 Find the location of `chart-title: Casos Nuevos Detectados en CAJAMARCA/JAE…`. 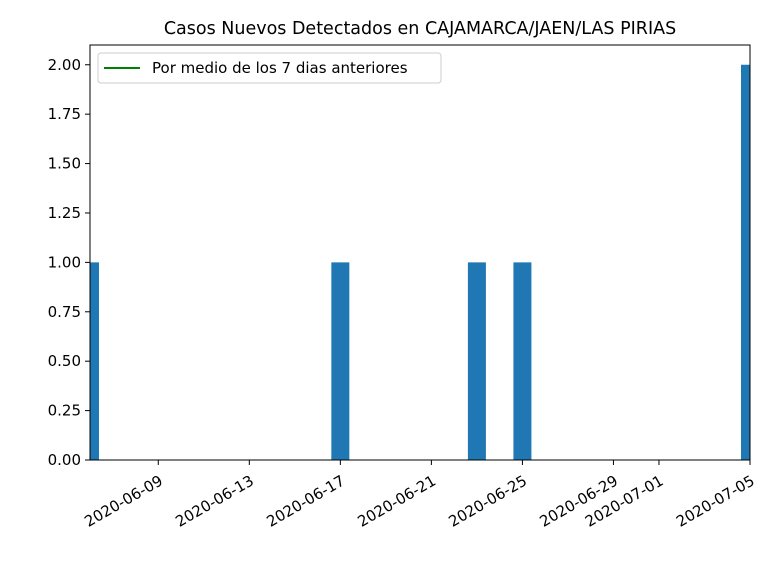

chart-title: Casos Nuevos Detectados en CAJAMARCA/JAE… is located at coordinates (420, 29).